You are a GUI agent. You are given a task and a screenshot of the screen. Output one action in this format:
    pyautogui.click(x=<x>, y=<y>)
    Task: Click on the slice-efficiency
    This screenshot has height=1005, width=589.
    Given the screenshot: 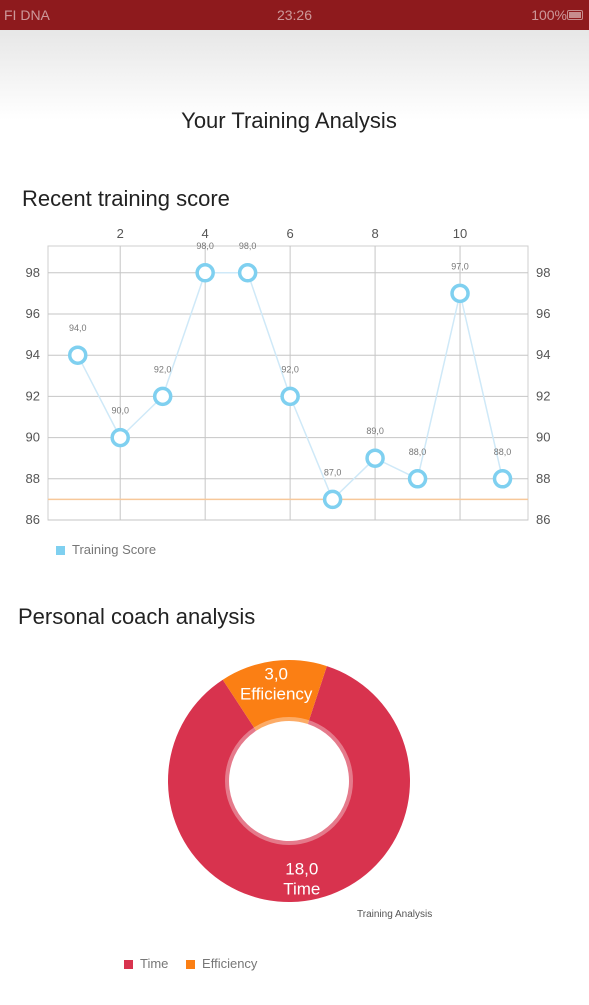 What is the action you would take?
    pyautogui.click(x=274, y=695)
    